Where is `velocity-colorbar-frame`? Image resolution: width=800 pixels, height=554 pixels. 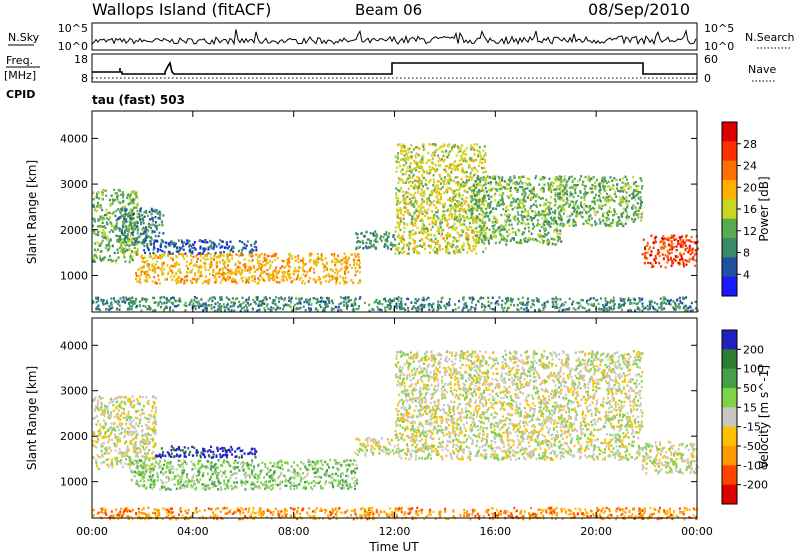
velocity-colorbar-frame is located at coordinates (729, 417).